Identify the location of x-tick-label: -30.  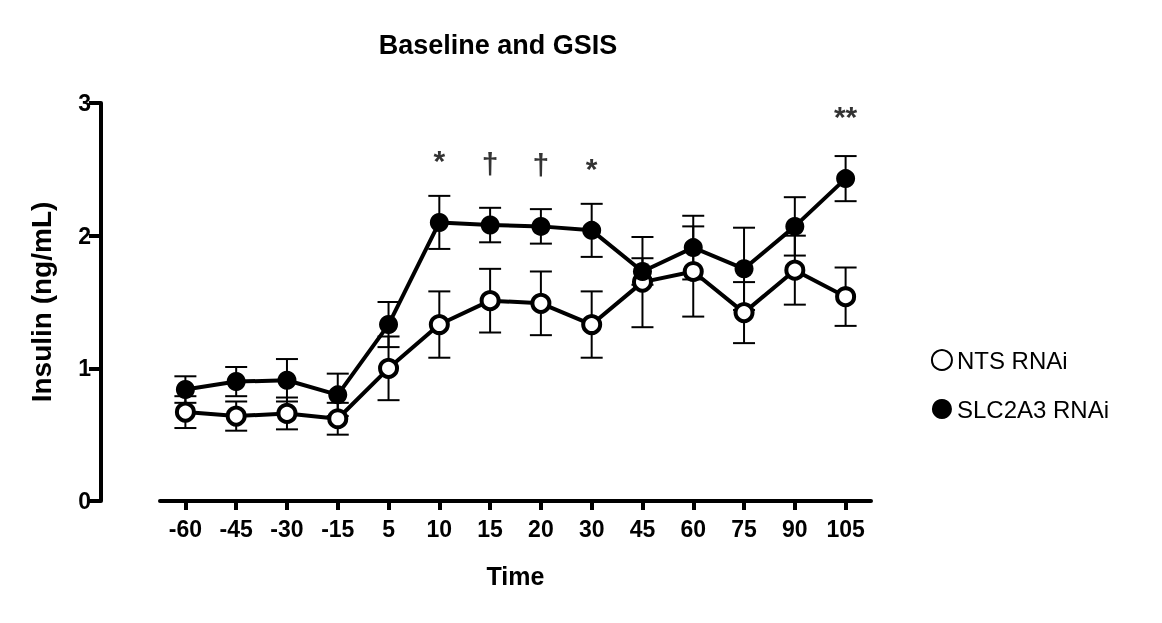
(287, 528).